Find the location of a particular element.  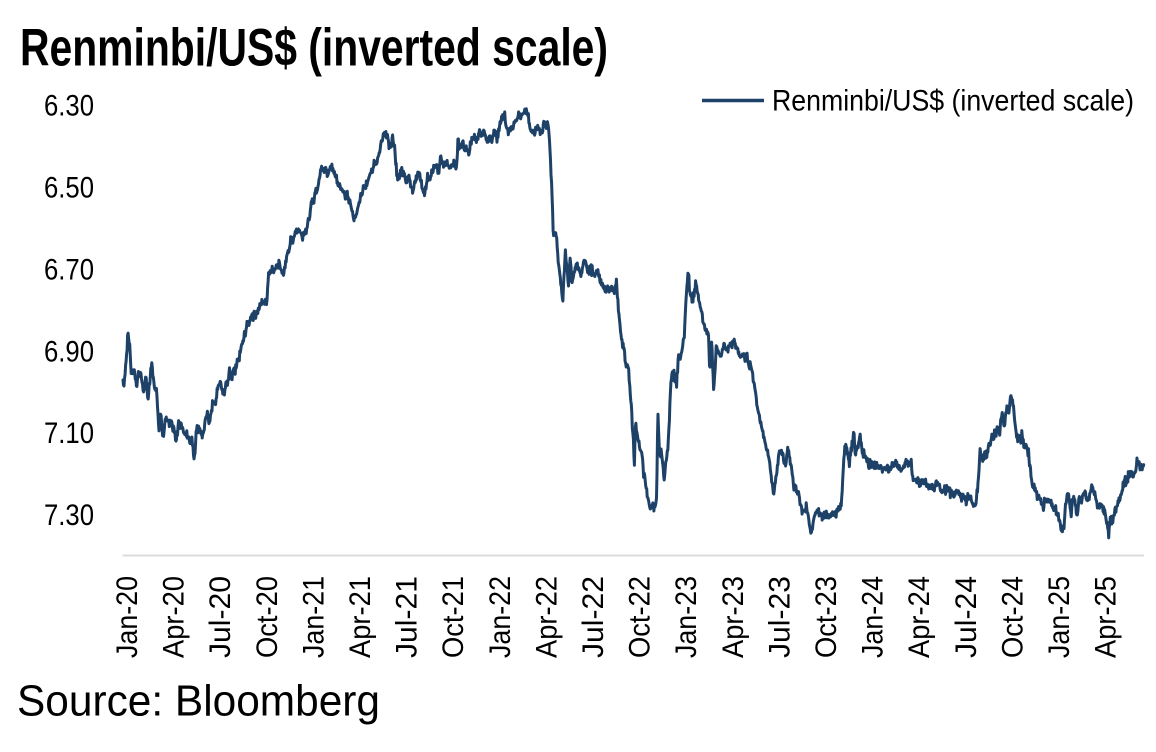

svg-text: Oct-23 is located at coordinates (826, 617).